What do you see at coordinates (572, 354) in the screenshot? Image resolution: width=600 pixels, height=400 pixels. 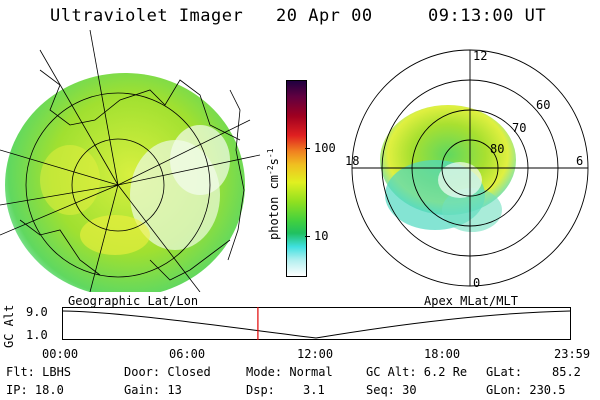 I see `timeline-tick-2359: 23:59` at bounding box center [572, 354].